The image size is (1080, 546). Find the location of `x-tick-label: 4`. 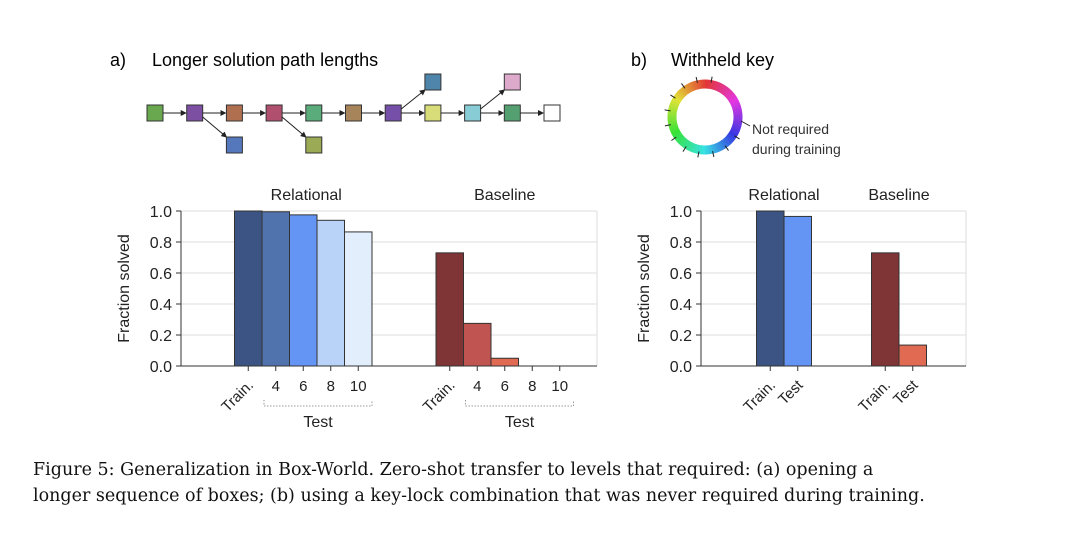

x-tick-label: 4 is located at coordinates (276, 386).